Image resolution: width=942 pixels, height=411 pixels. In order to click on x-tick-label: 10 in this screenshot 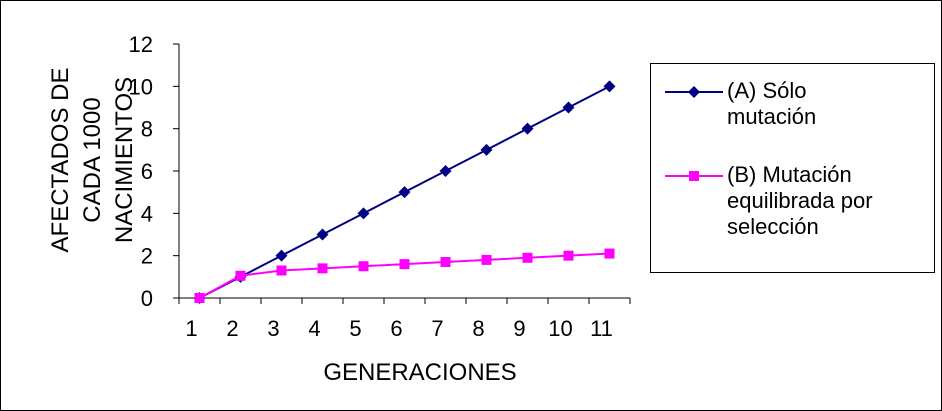, I will do `click(560, 328)`.